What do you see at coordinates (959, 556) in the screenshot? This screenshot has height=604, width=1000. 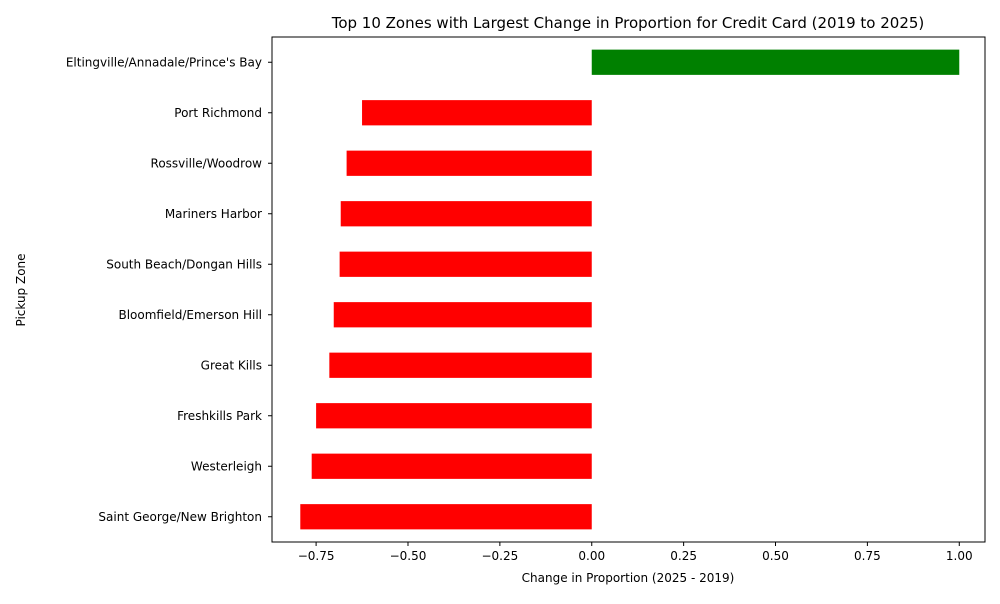 I see `x-tick-label: 1.00` at bounding box center [959, 556].